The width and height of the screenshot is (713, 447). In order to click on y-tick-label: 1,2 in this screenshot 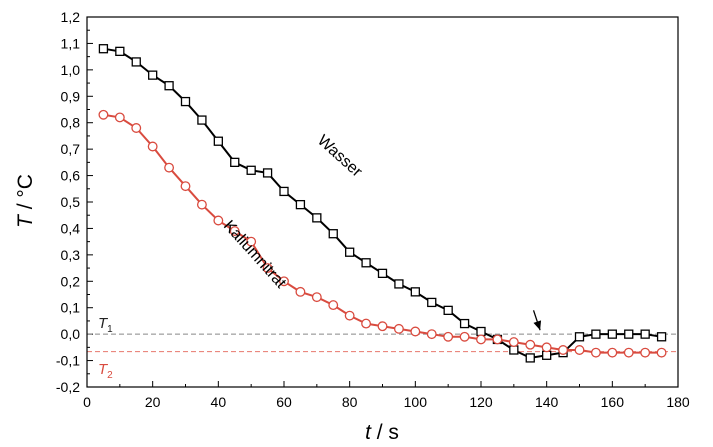, I will do `click(71, 17)`.